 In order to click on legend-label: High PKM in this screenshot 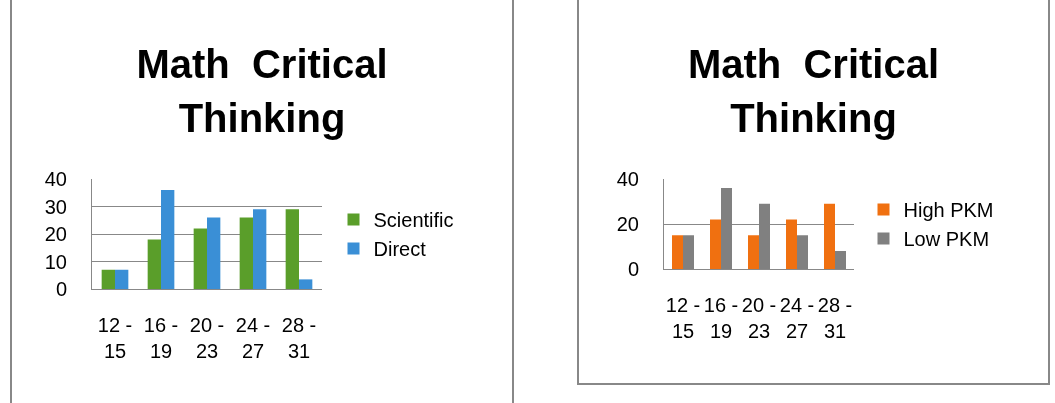, I will do `click(948, 210)`.